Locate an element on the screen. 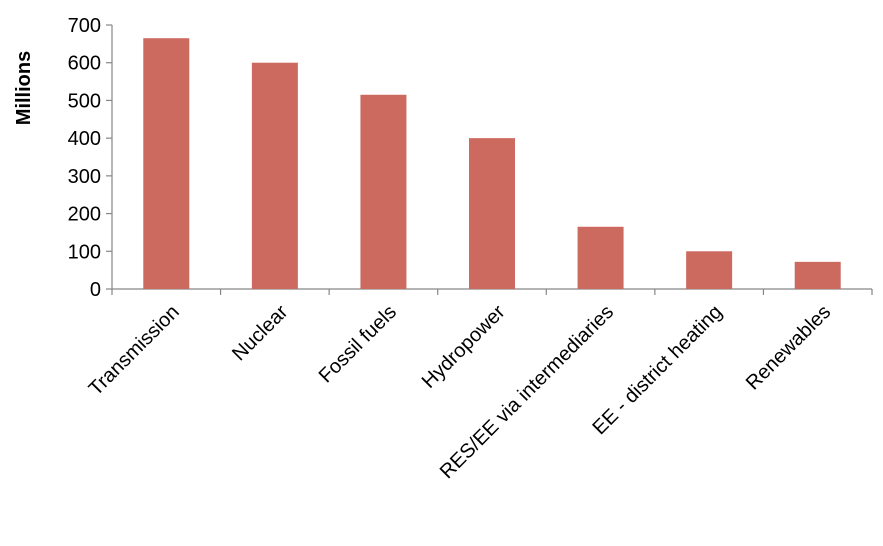  y-tick-label: 400 is located at coordinates (84, 139).